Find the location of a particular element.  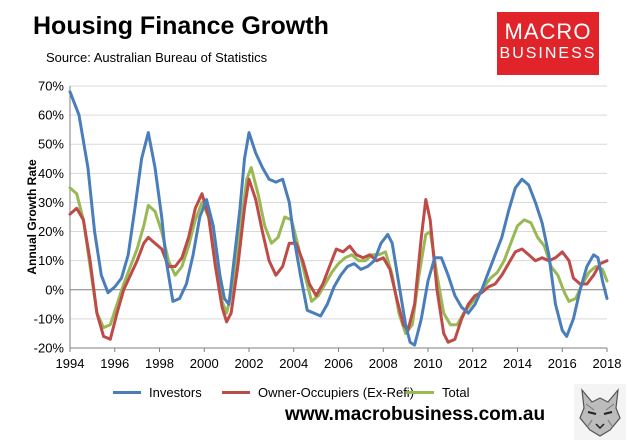

chart-source: Source: Australian Bureau of Statistics is located at coordinates (157, 57).